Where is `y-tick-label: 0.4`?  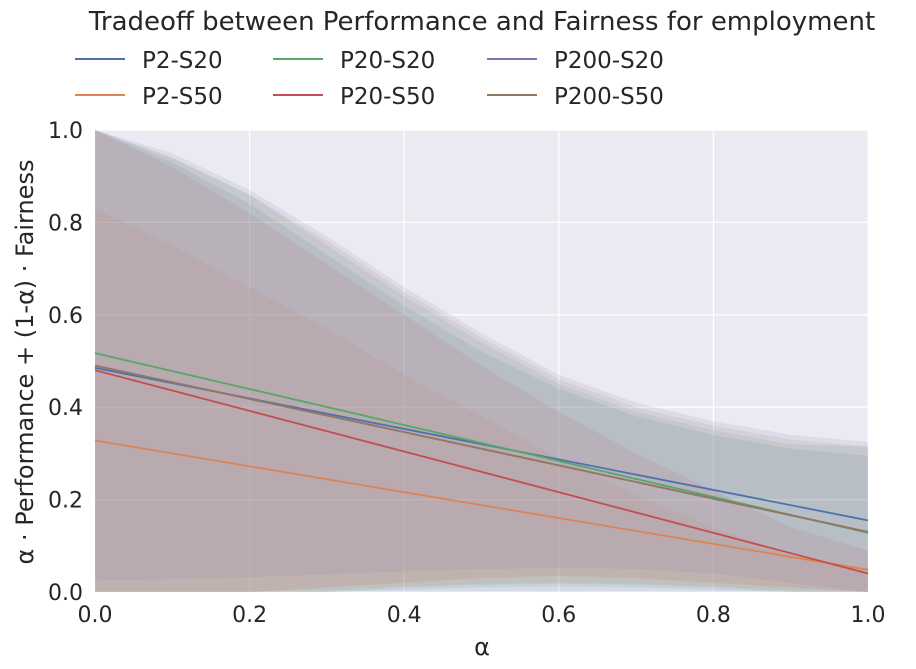
y-tick-label: 0.4 is located at coordinates (65, 408).